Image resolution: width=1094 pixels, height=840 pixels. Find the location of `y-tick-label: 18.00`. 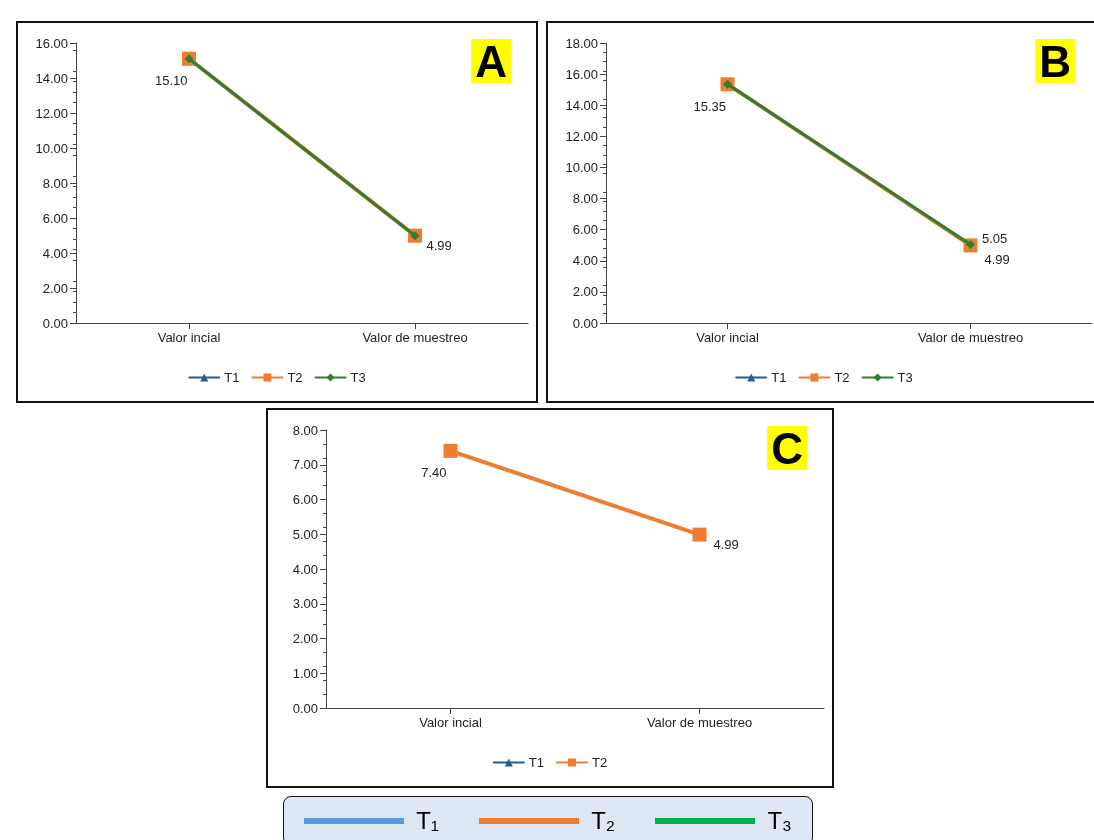

y-tick-label: 18.00 is located at coordinates (581, 43).